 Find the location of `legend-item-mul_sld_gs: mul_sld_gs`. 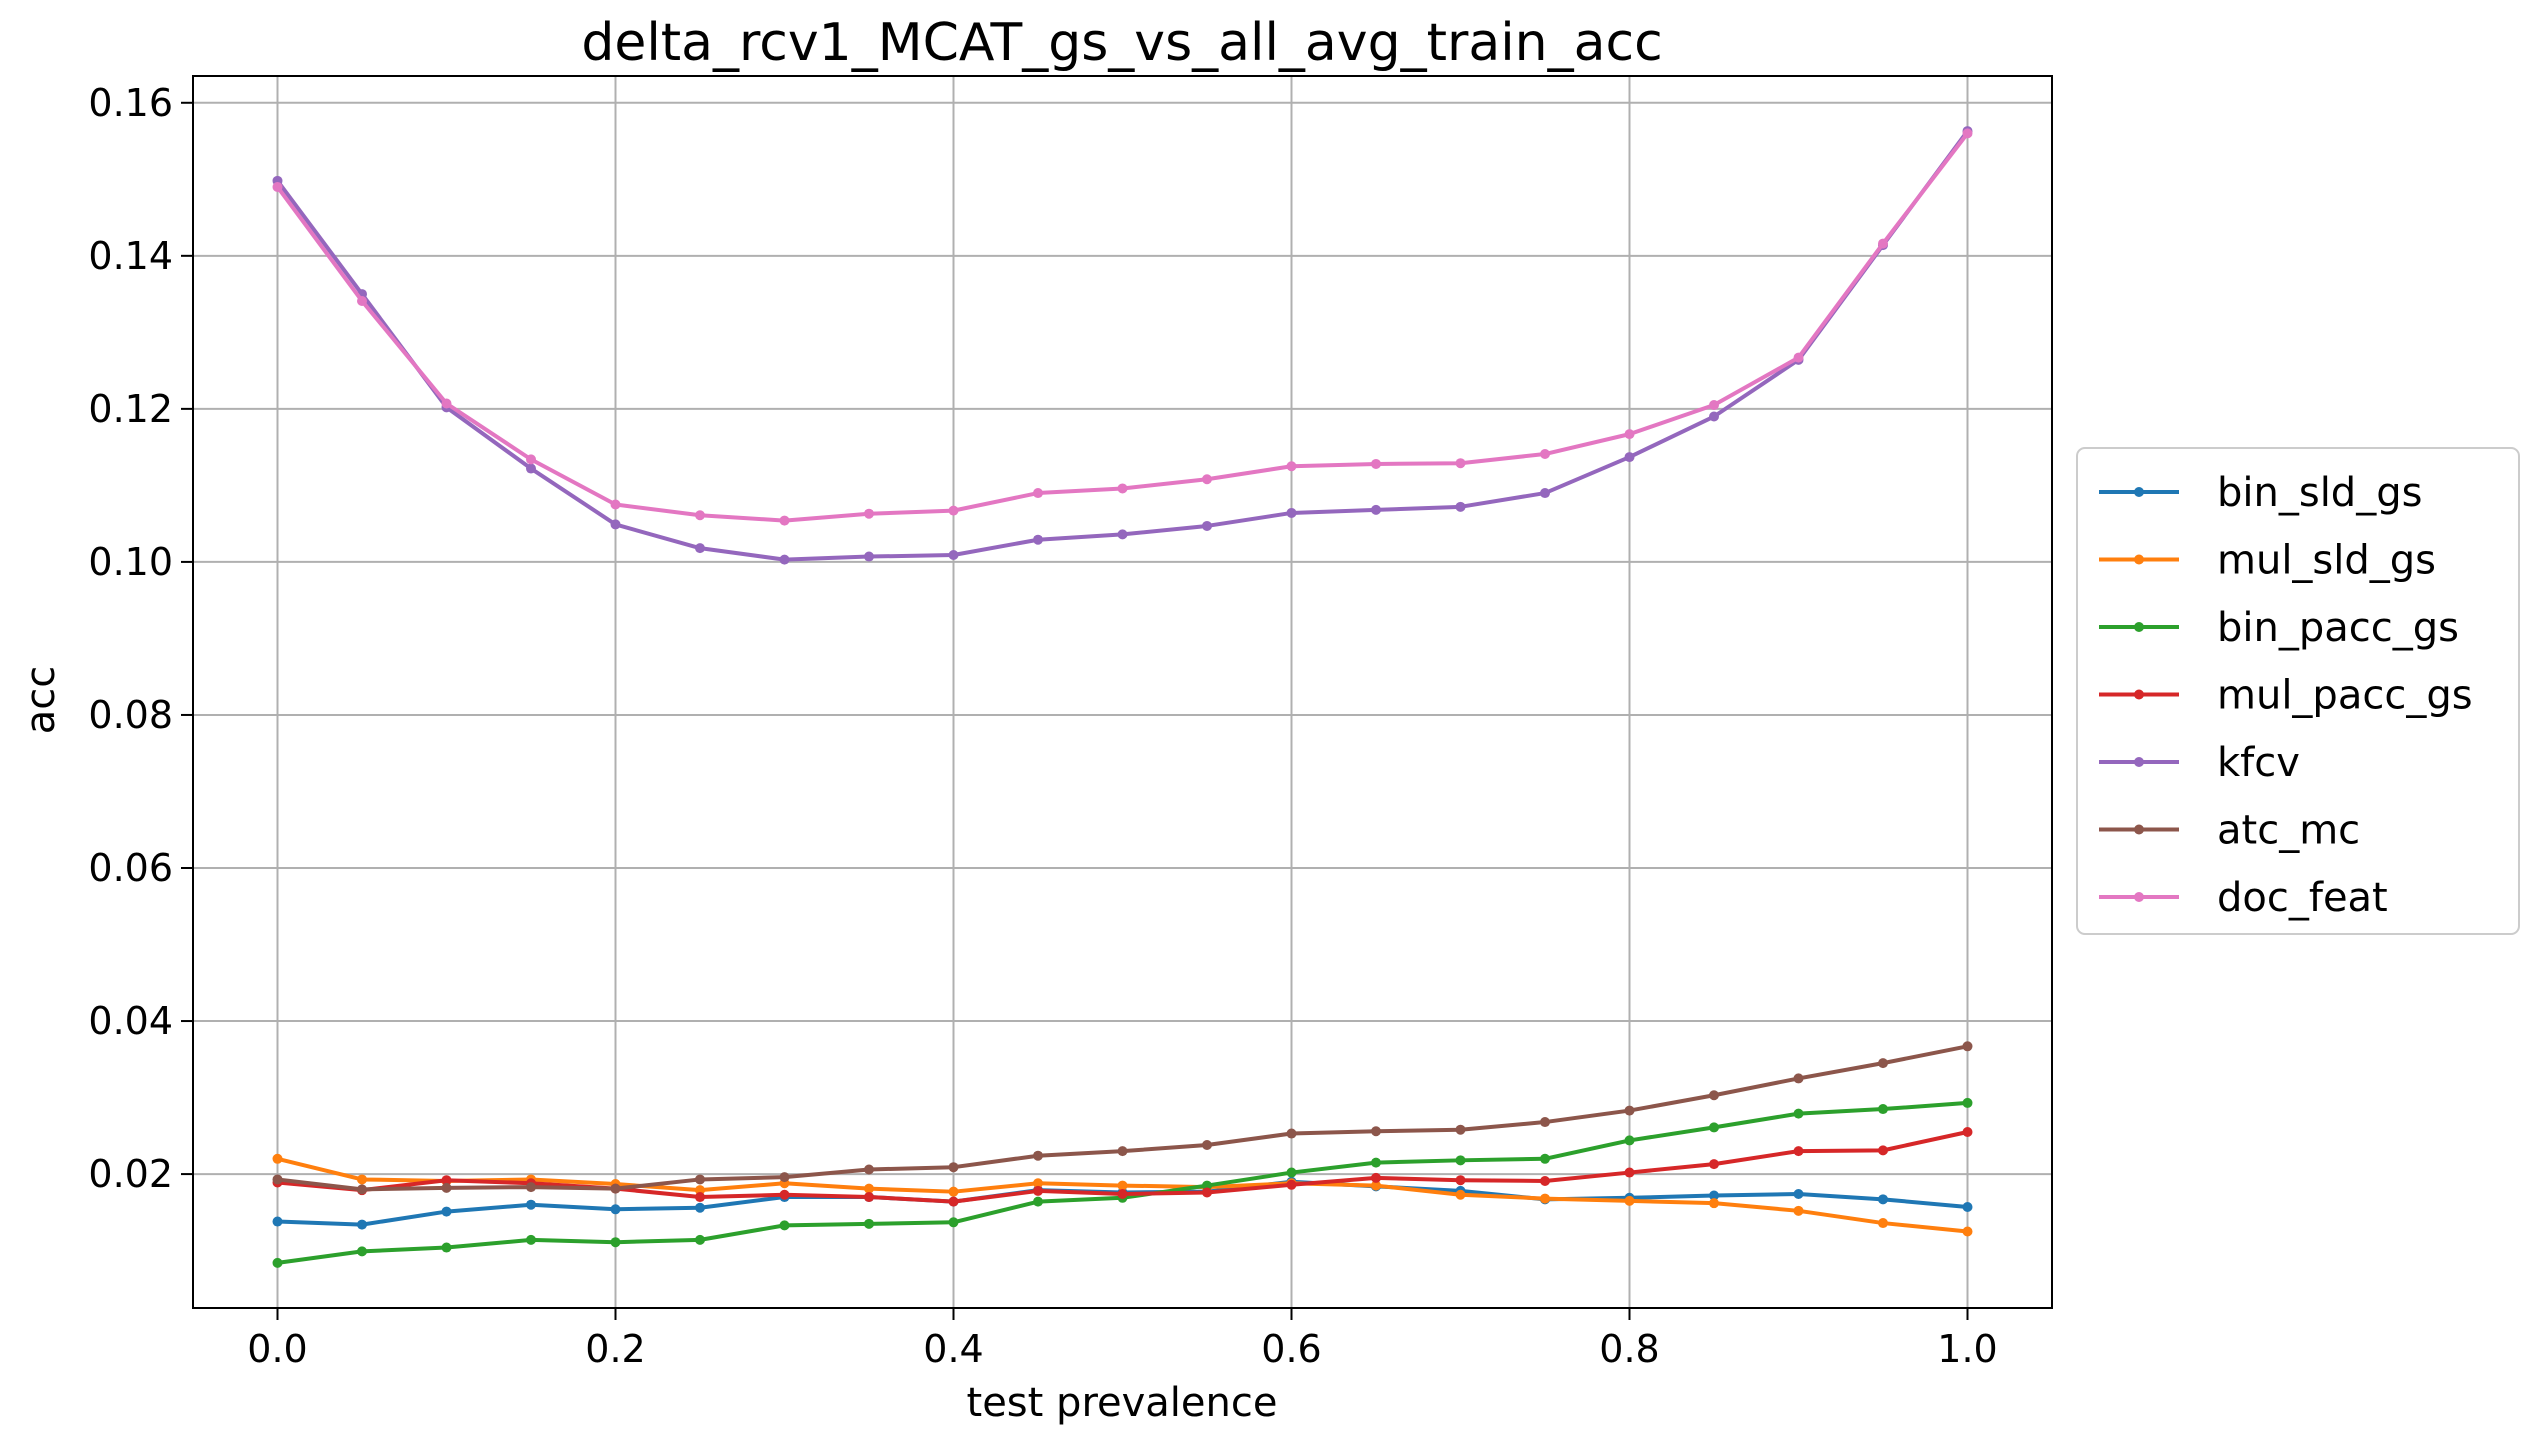

legend-item-mul_sld_gs: mul_sld_gs is located at coordinates (2267, 561).